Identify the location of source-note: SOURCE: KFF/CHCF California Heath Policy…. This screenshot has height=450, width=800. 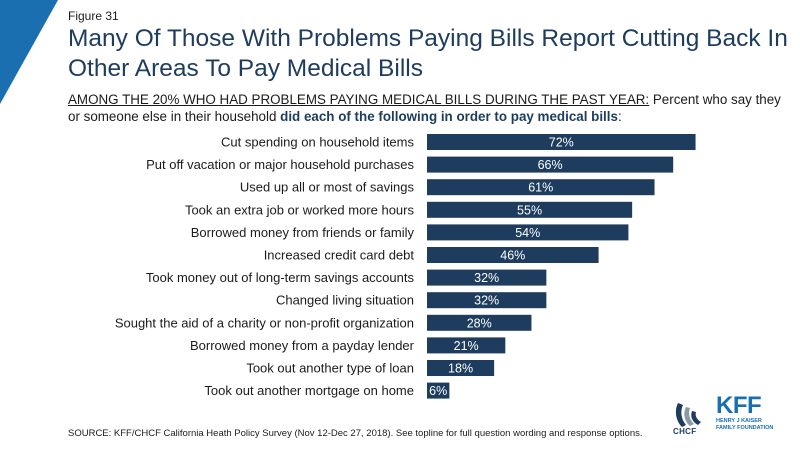
(355, 433).